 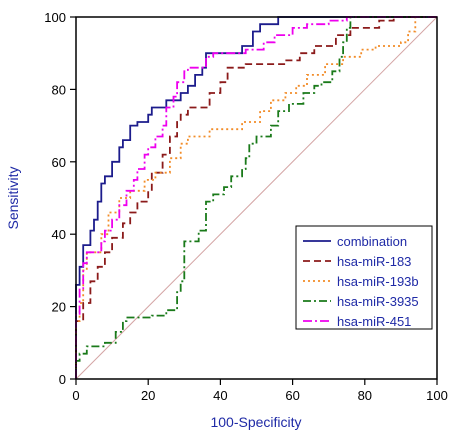 What do you see at coordinates (374, 261) in the screenshot?
I see `legend-label-hsa-mir-183: hsa-miR-183` at bounding box center [374, 261].